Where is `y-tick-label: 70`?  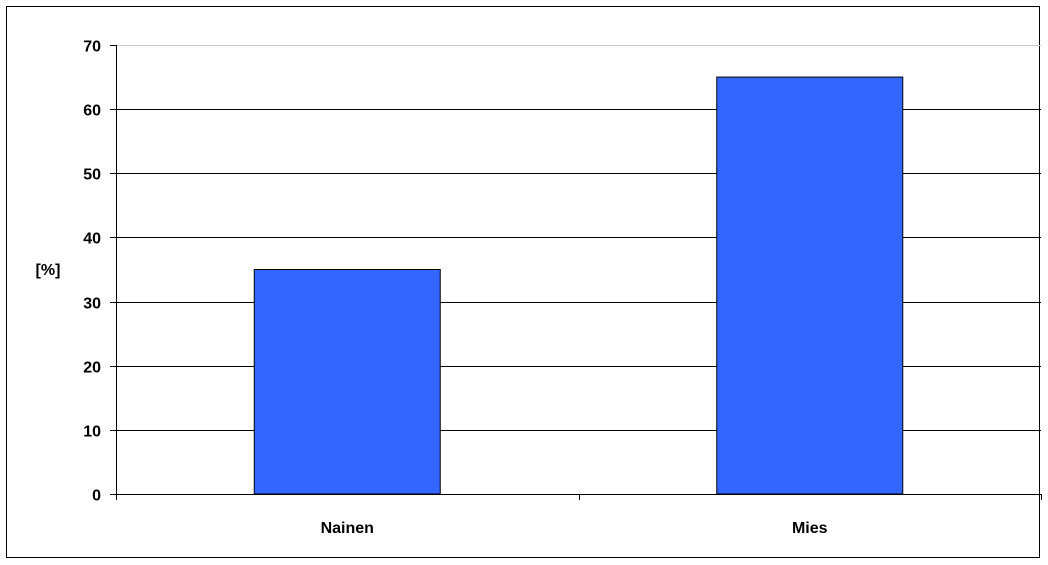
y-tick-label: 70 is located at coordinates (92, 47).